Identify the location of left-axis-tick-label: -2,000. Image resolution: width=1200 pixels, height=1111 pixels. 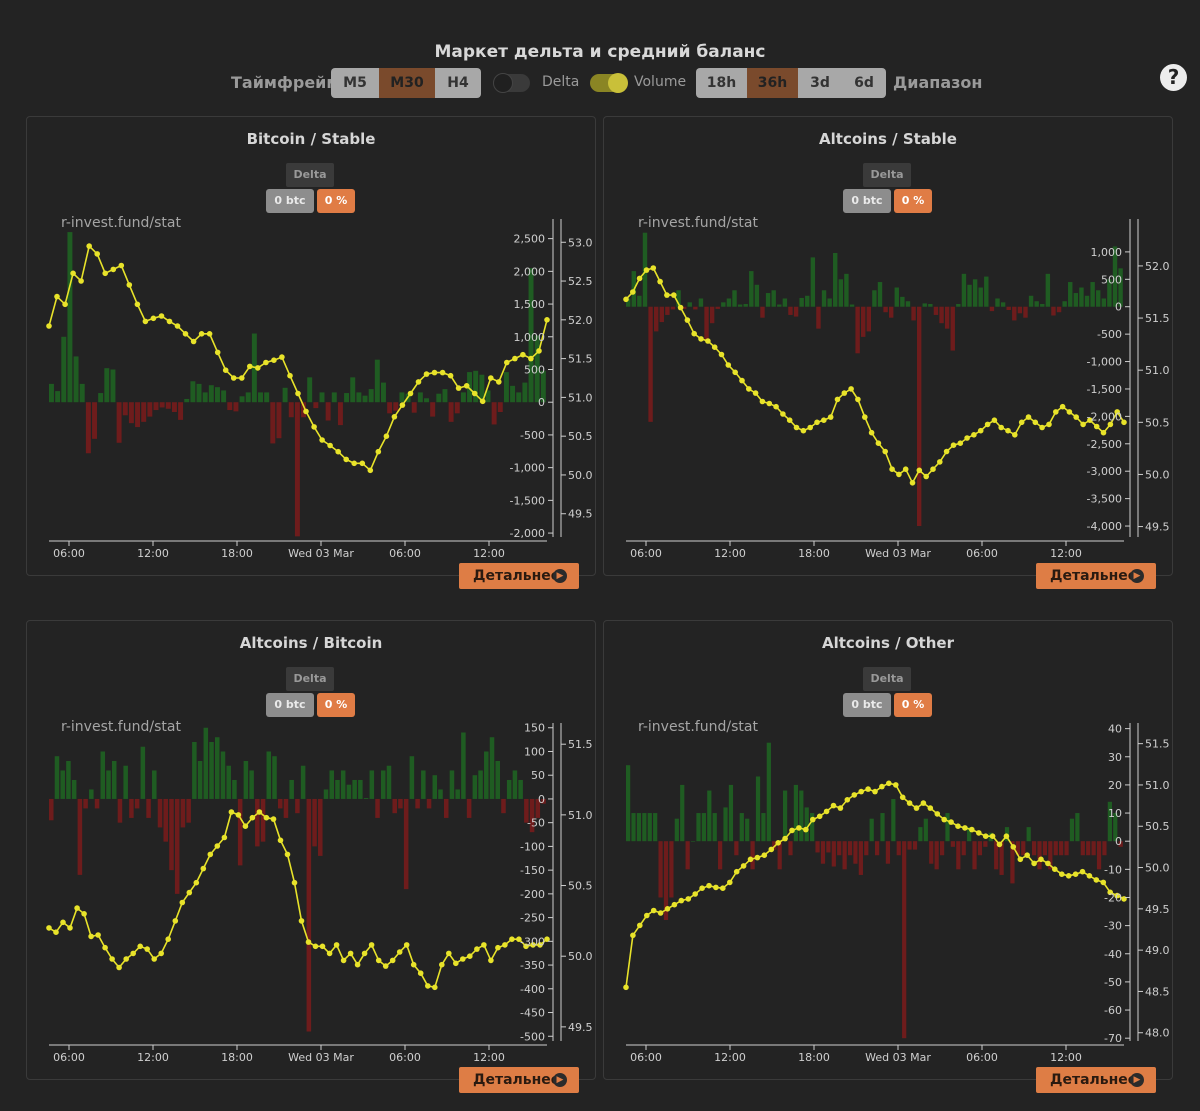
(527, 533).